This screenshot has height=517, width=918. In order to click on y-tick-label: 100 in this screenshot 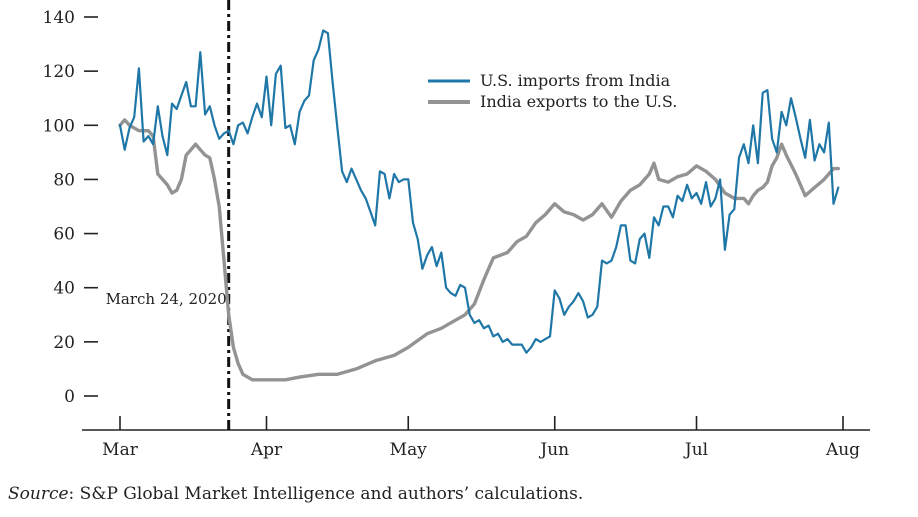, I will do `click(59, 126)`.